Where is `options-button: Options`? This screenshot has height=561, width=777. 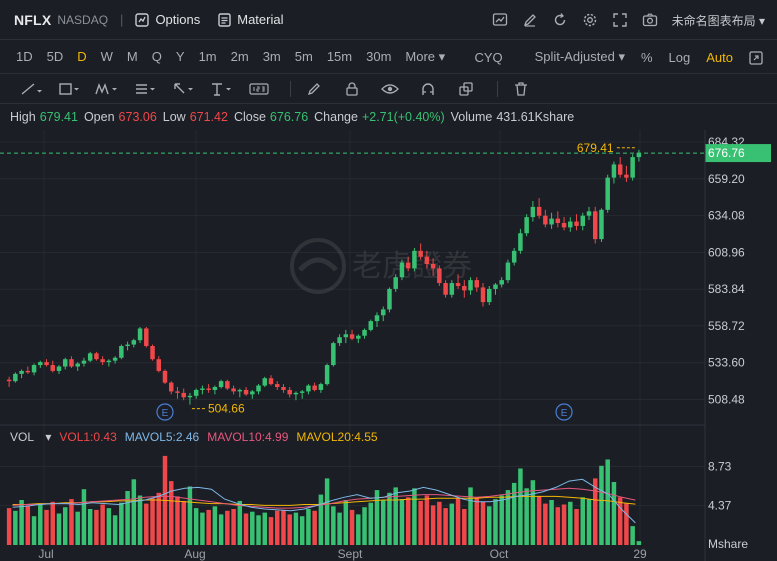
options-button: Options is located at coordinates (167, 19).